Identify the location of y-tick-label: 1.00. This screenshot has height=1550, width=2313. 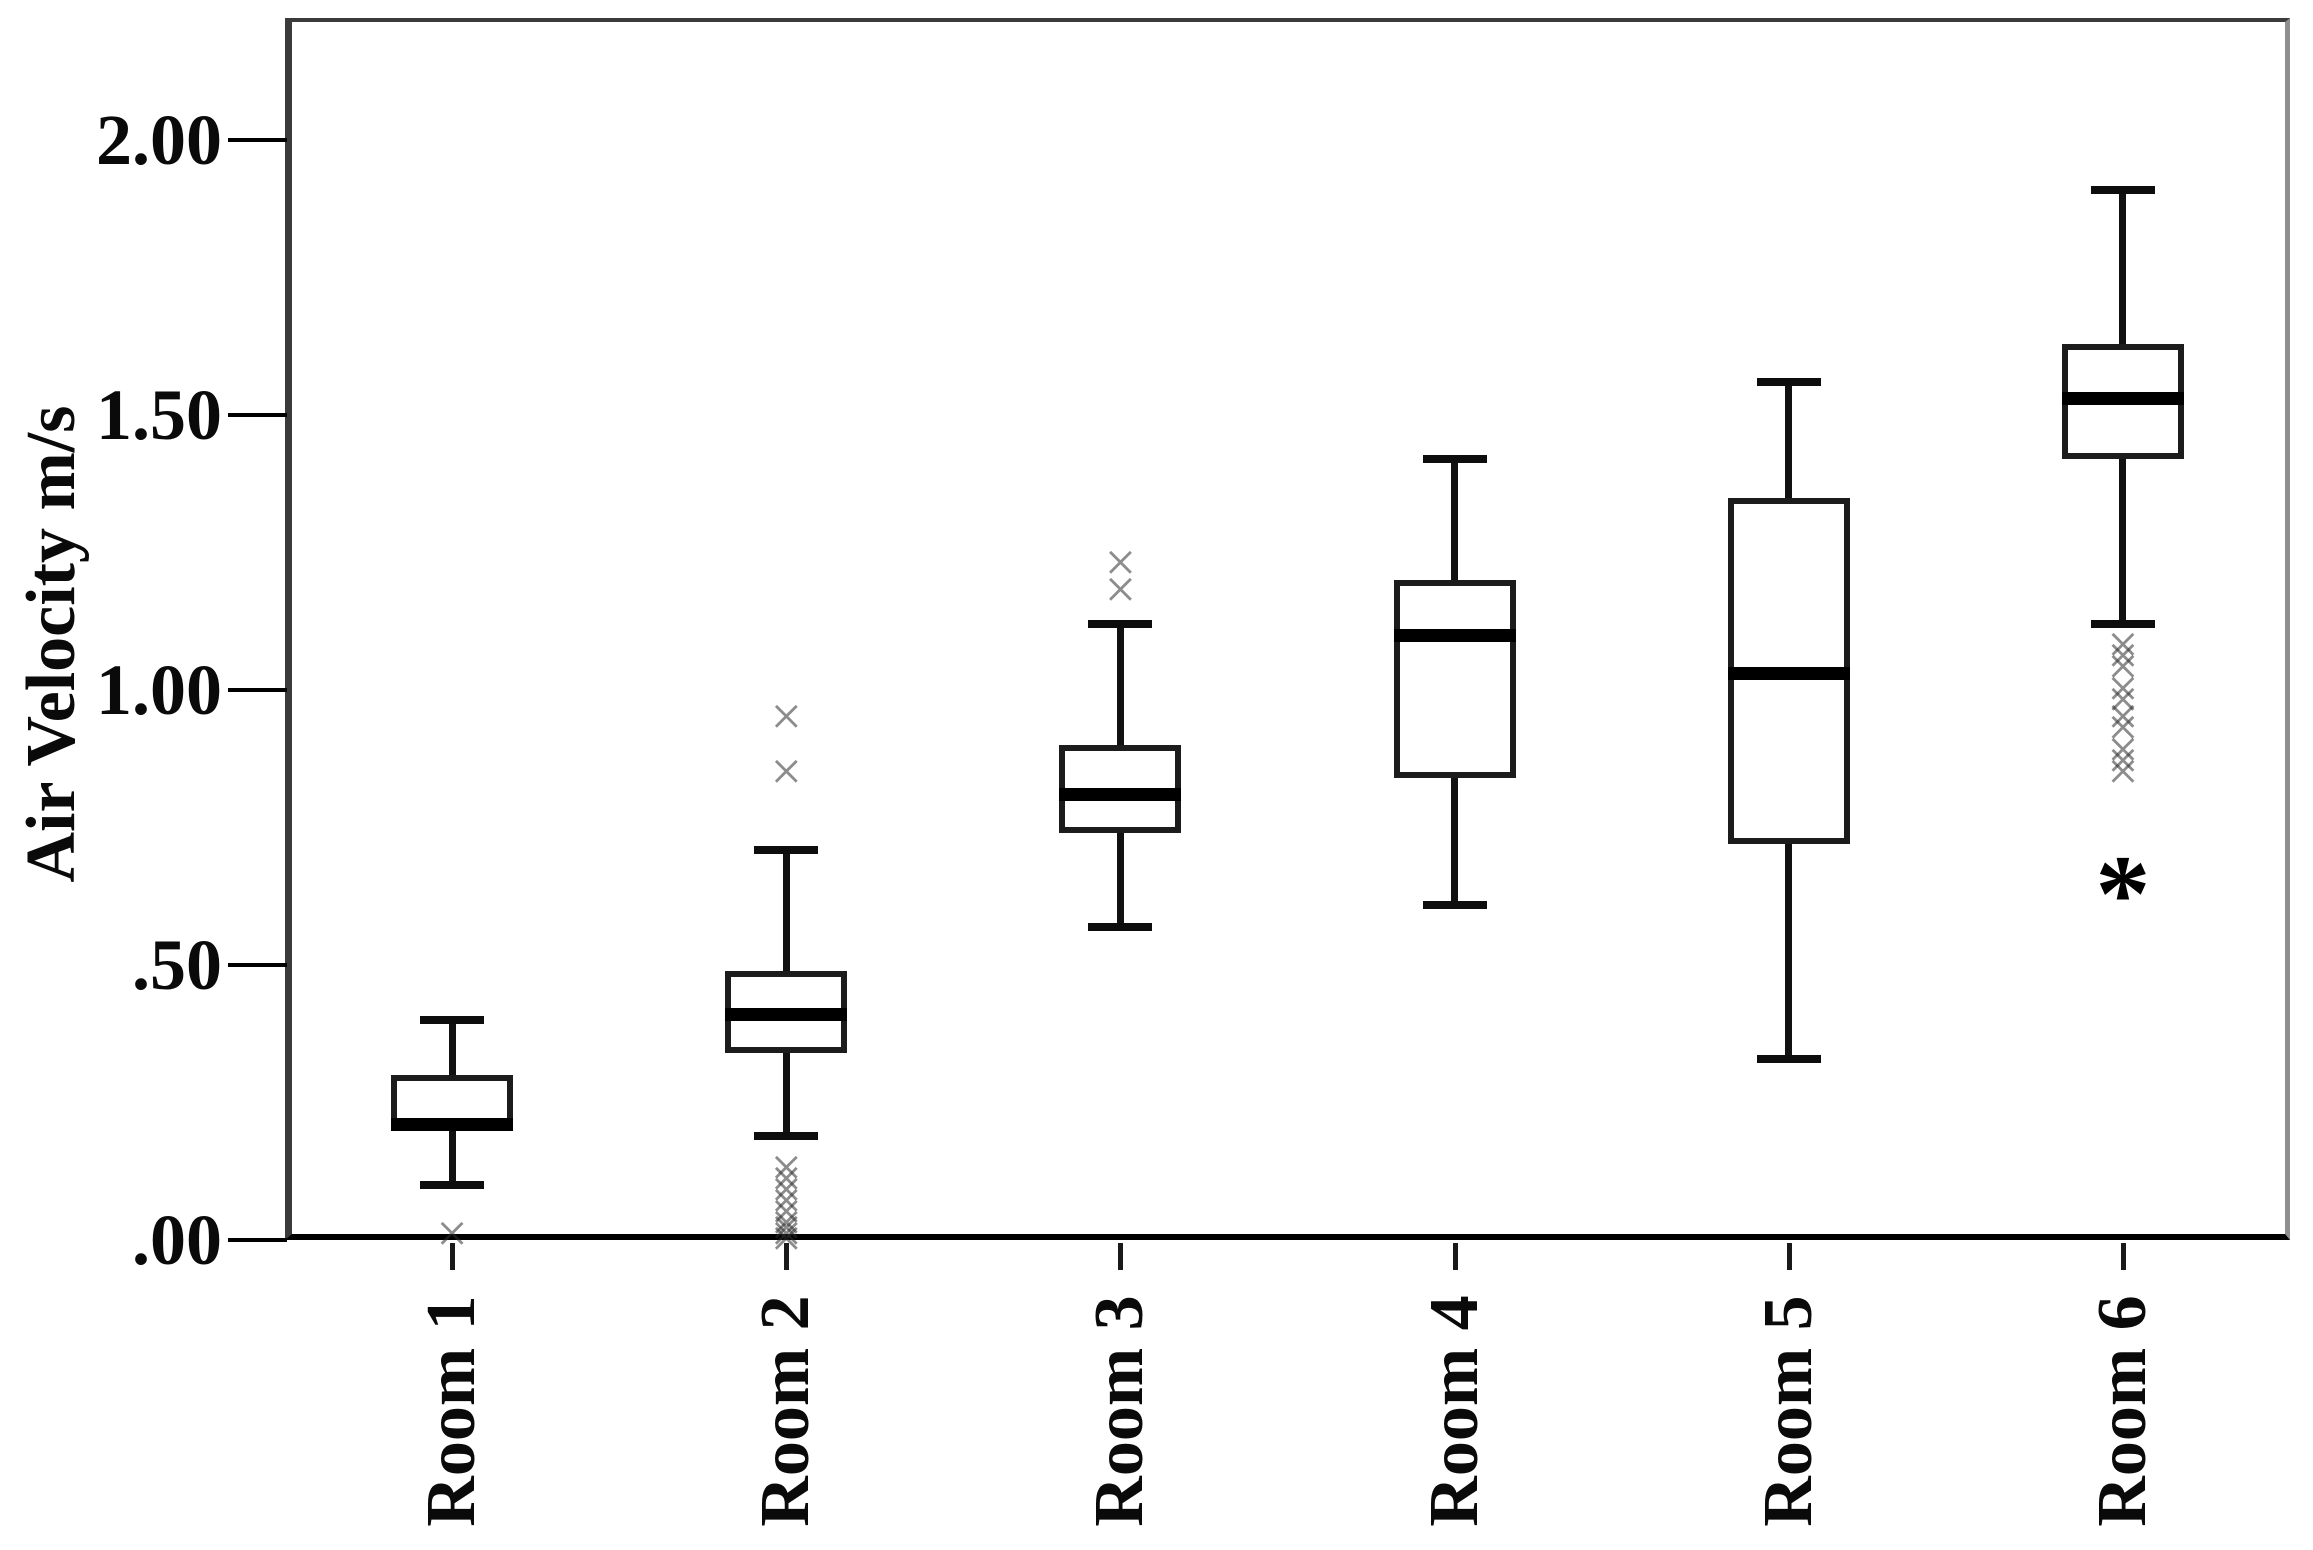
(159, 690).